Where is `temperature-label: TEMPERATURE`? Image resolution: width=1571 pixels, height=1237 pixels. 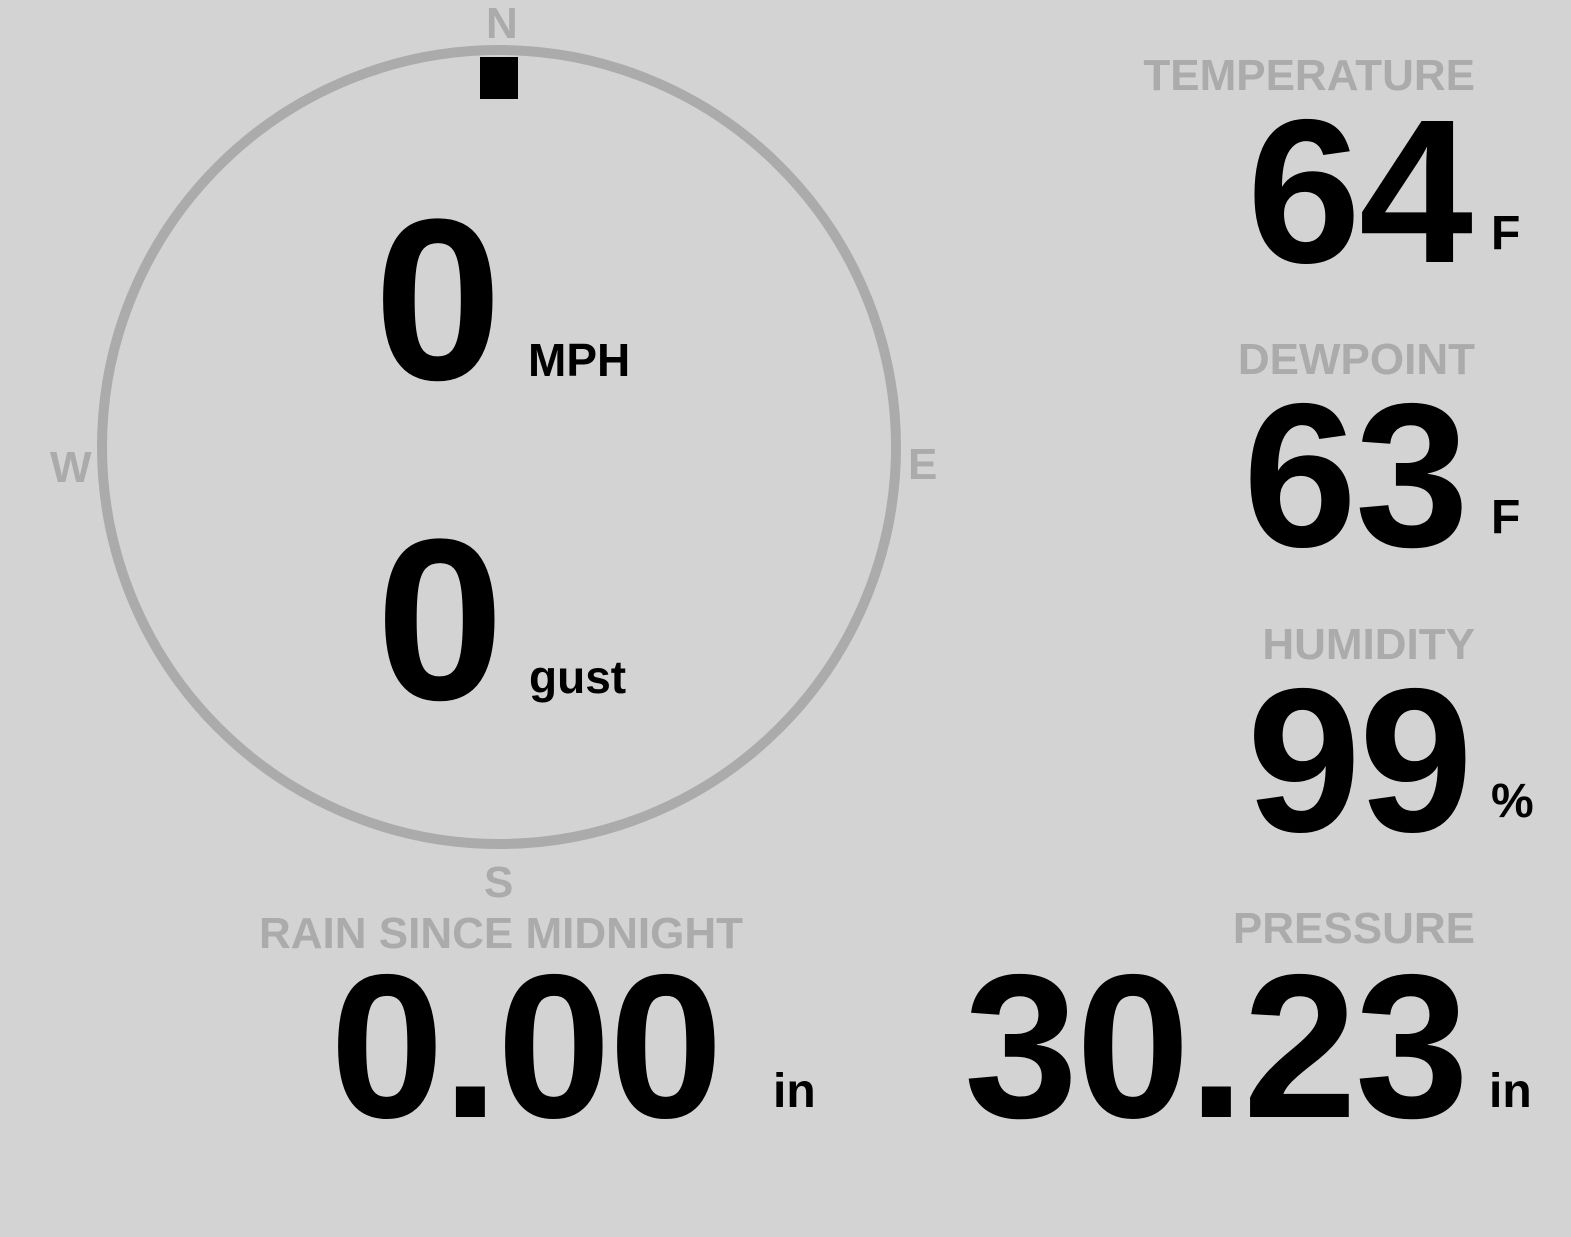 temperature-label: TEMPERATURE is located at coordinates (1309, 75).